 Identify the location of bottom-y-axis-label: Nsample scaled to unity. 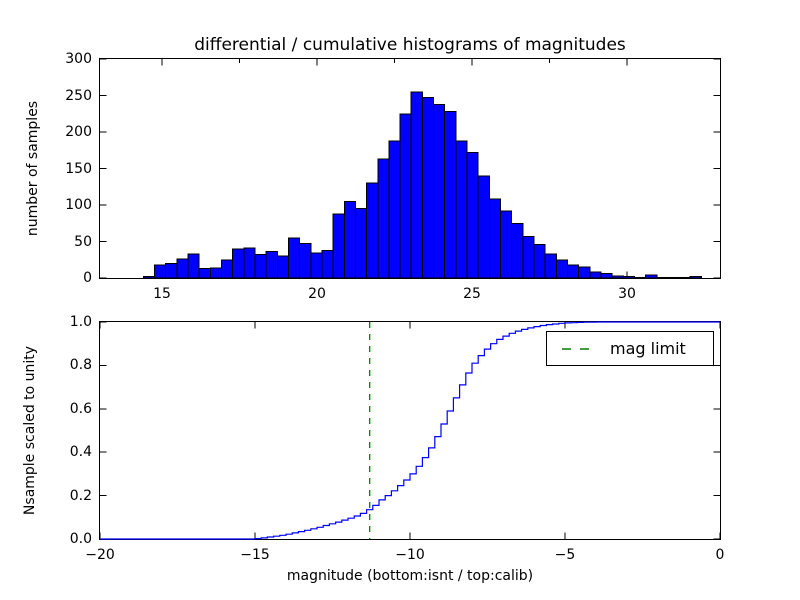
(30, 430).